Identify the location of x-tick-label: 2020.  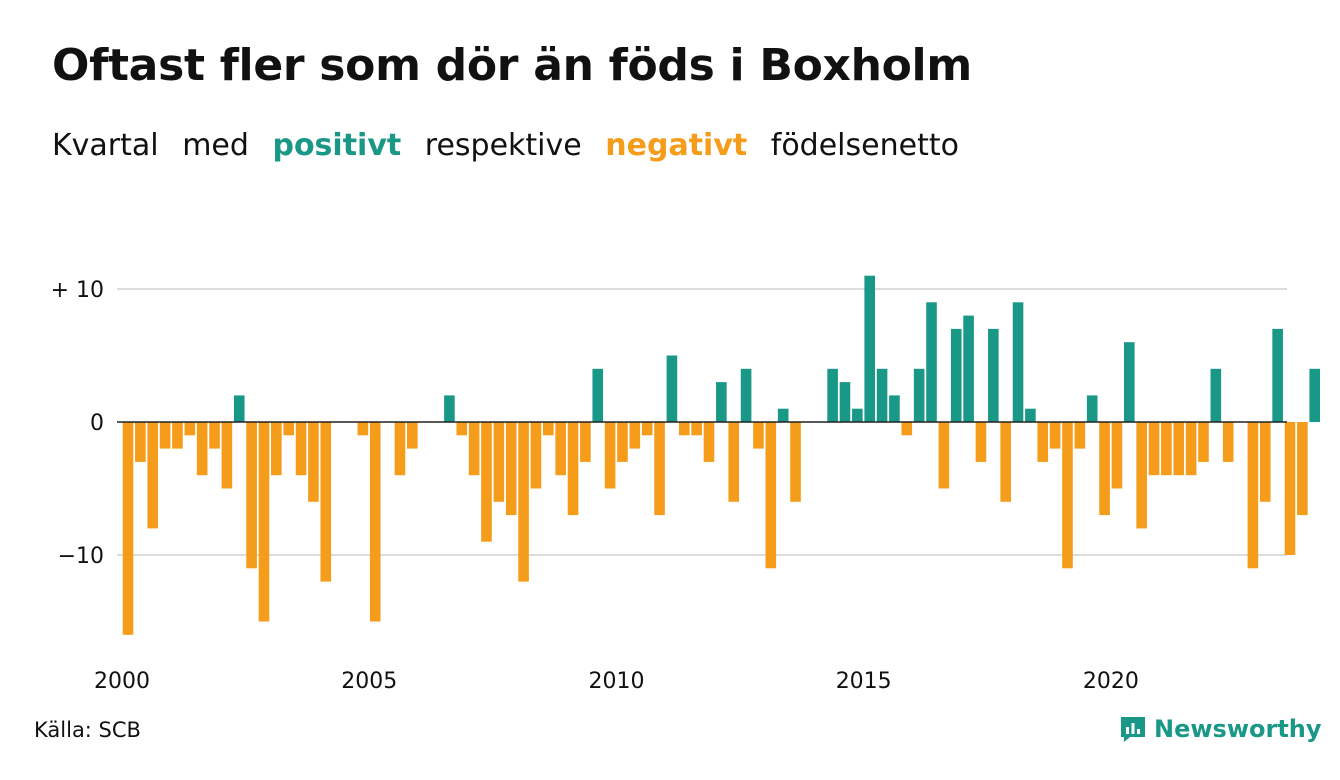
(1111, 681).